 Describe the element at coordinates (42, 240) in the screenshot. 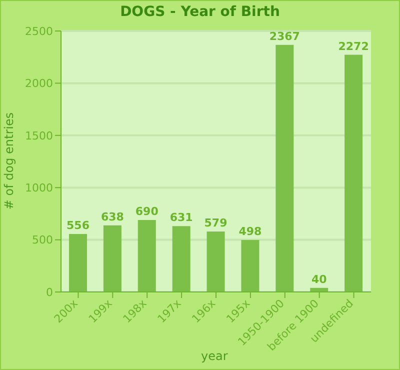

I see `y-tick-label: 500` at that location.